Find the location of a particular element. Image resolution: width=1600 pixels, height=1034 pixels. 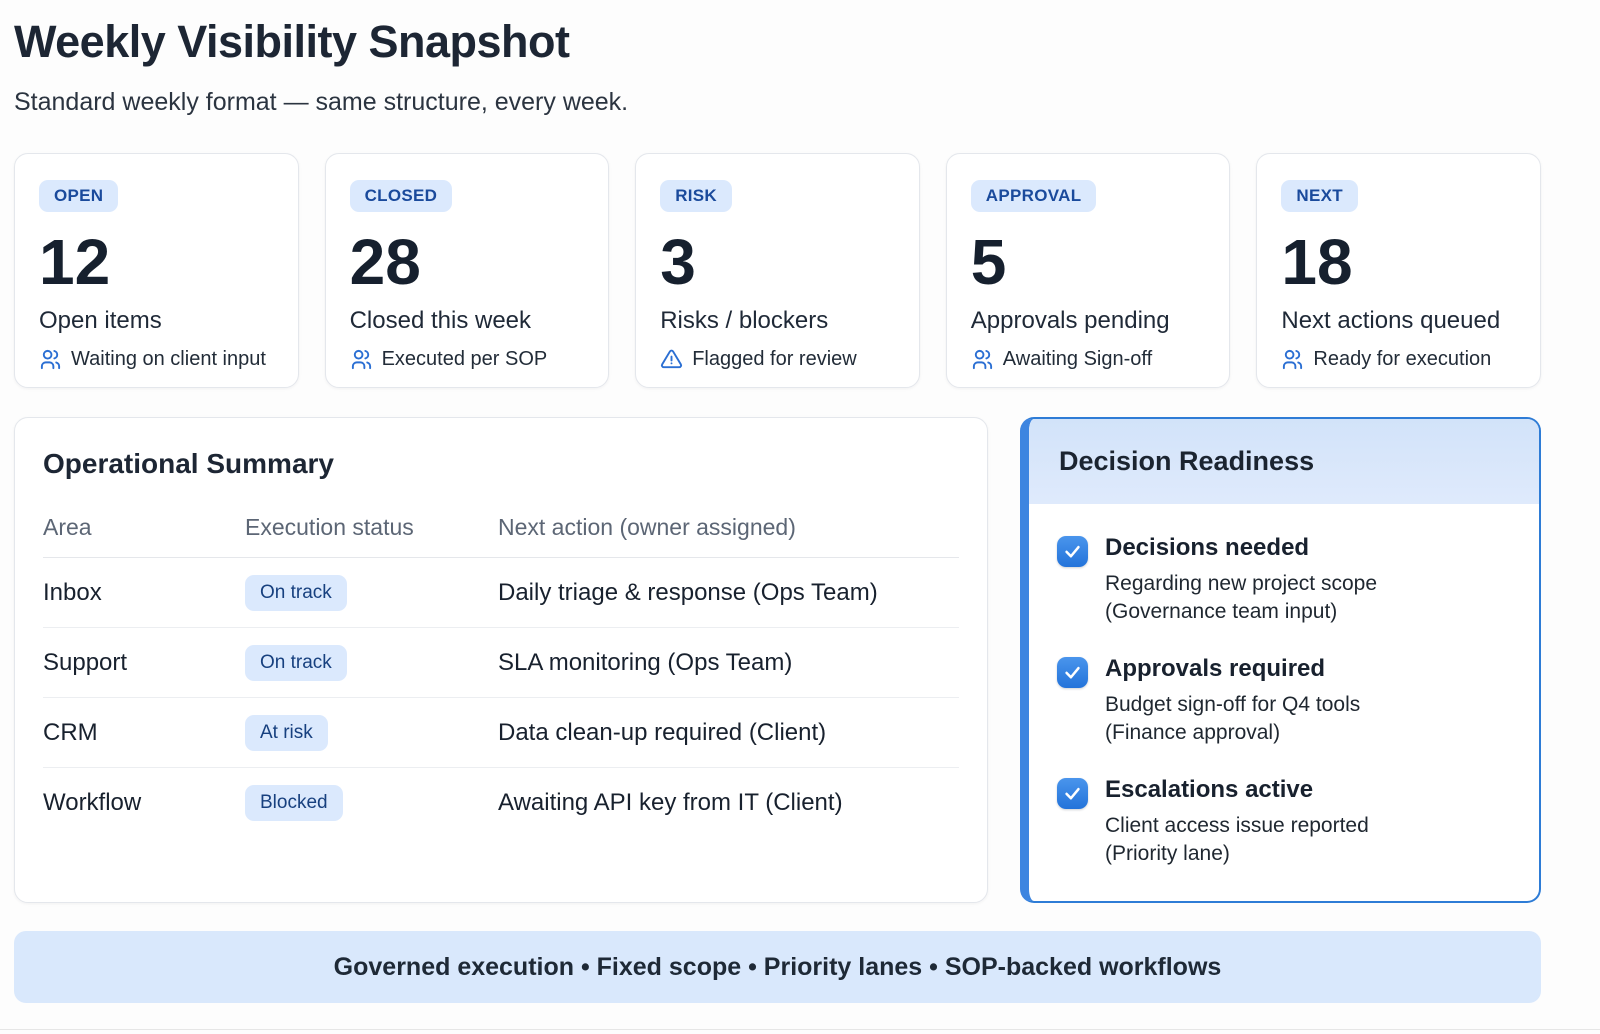

stat-value: 18 is located at coordinates (1317, 262).